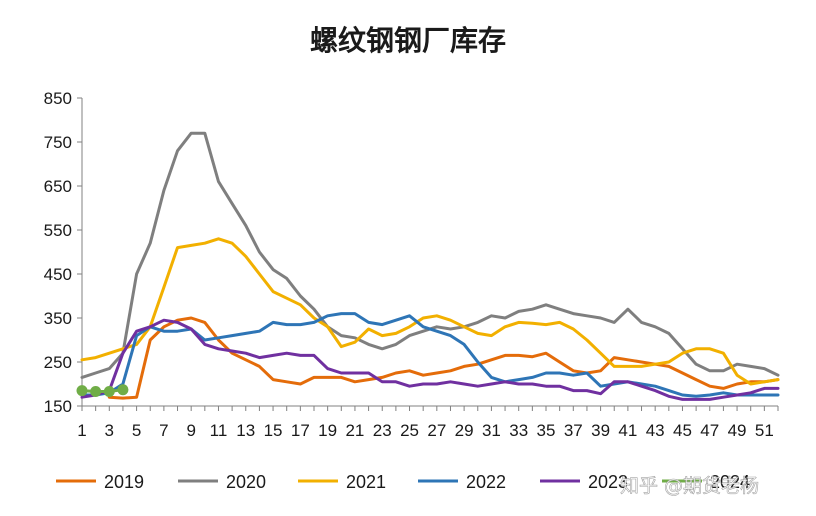 Image resolution: width=816 pixels, height=516 pixels. I want to click on x-tick-label: 17, so click(300, 430).